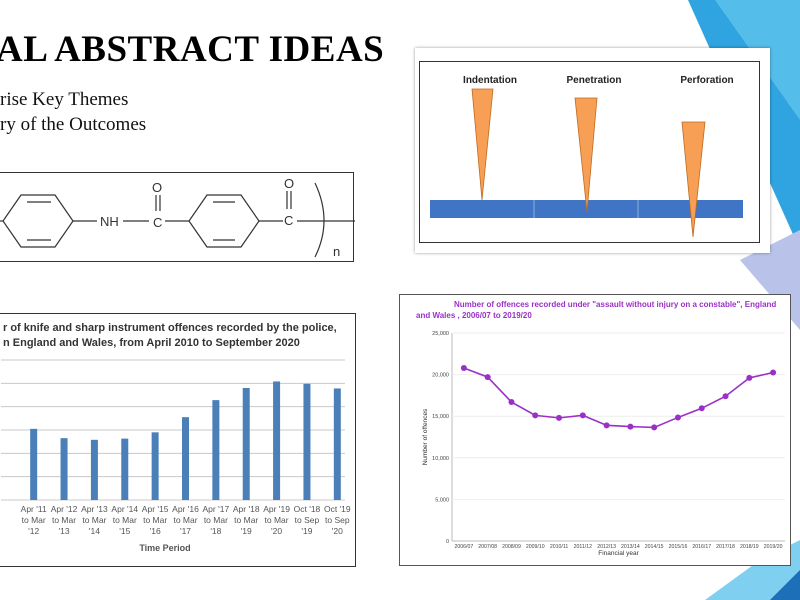  What do you see at coordinates (73, 124) in the screenshot?
I see `bullet-item: ry of the Outcomes` at bounding box center [73, 124].